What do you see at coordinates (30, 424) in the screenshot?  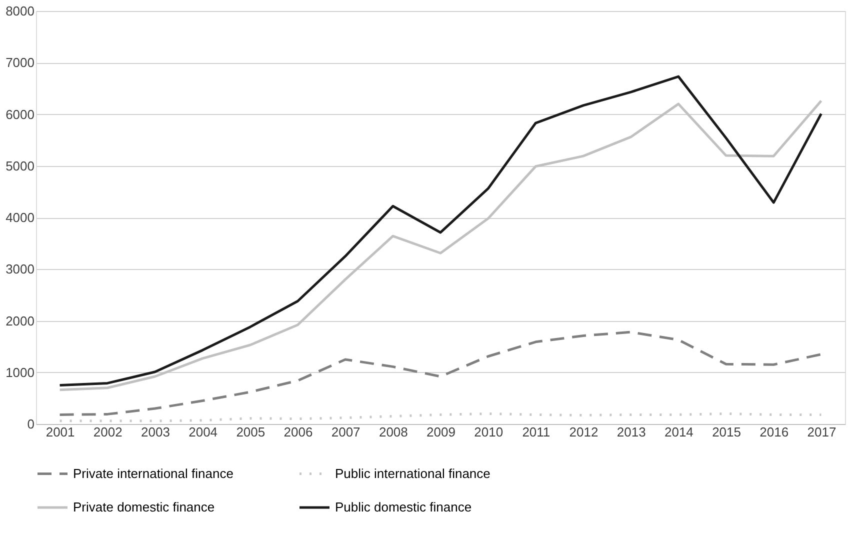 I see `y-tick-label: 0` at bounding box center [30, 424].